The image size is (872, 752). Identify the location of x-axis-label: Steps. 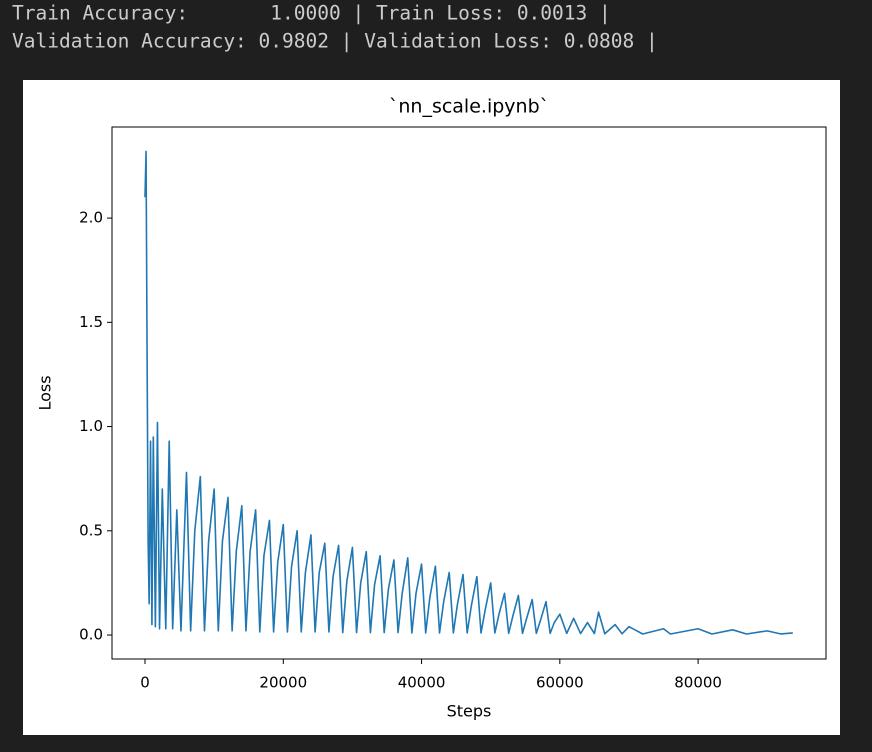
(469, 711).